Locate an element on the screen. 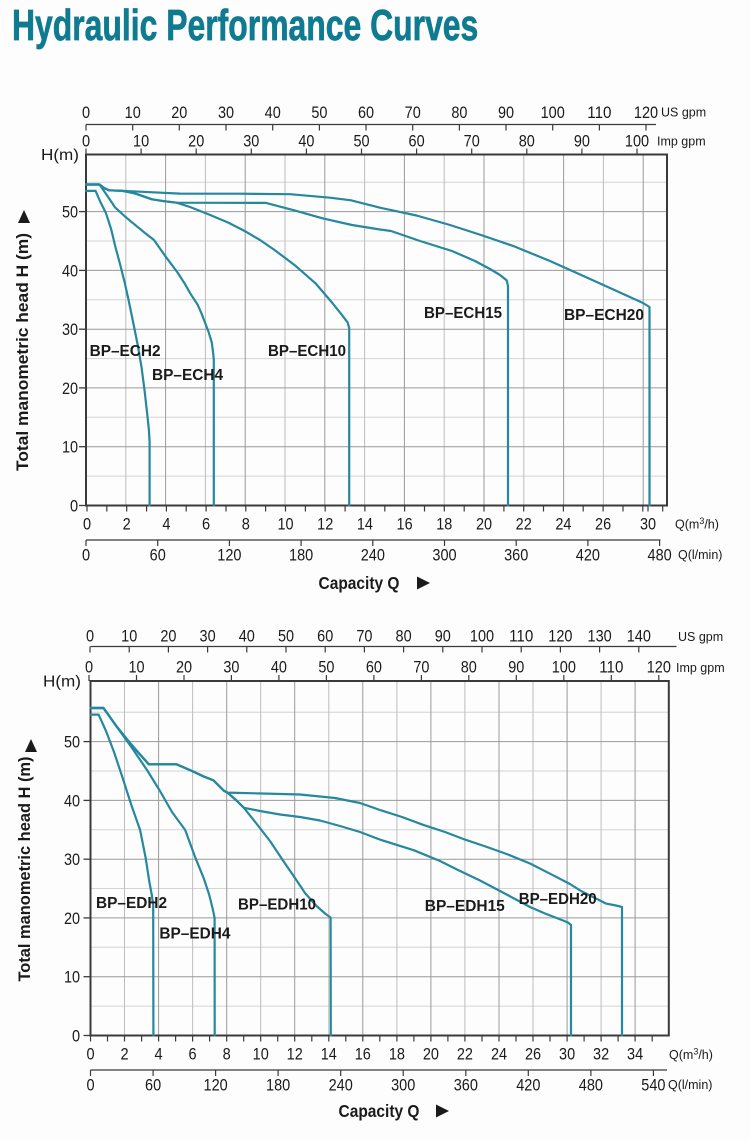 The width and height of the screenshot is (750, 1141). svg-text: BP–ECH2 is located at coordinates (125, 351).